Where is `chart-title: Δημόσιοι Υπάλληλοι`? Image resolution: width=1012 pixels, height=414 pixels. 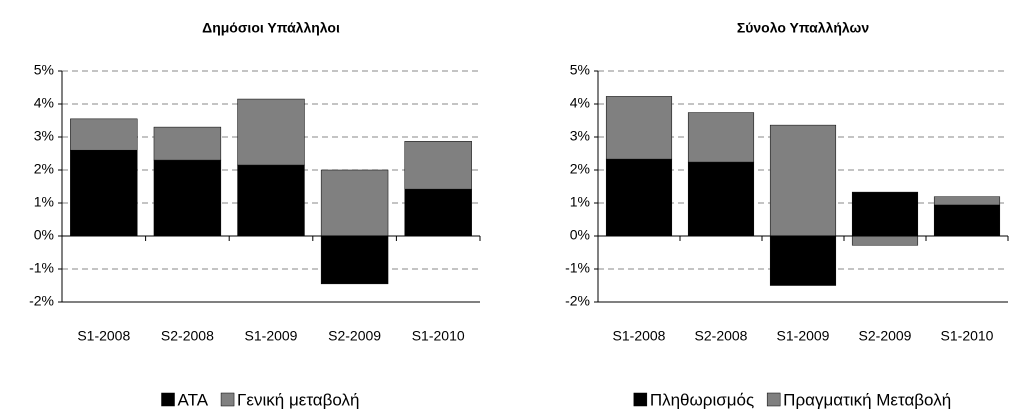 chart-title: Δημόσιοι Υπάλληλοι is located at coordinates (271, 28).